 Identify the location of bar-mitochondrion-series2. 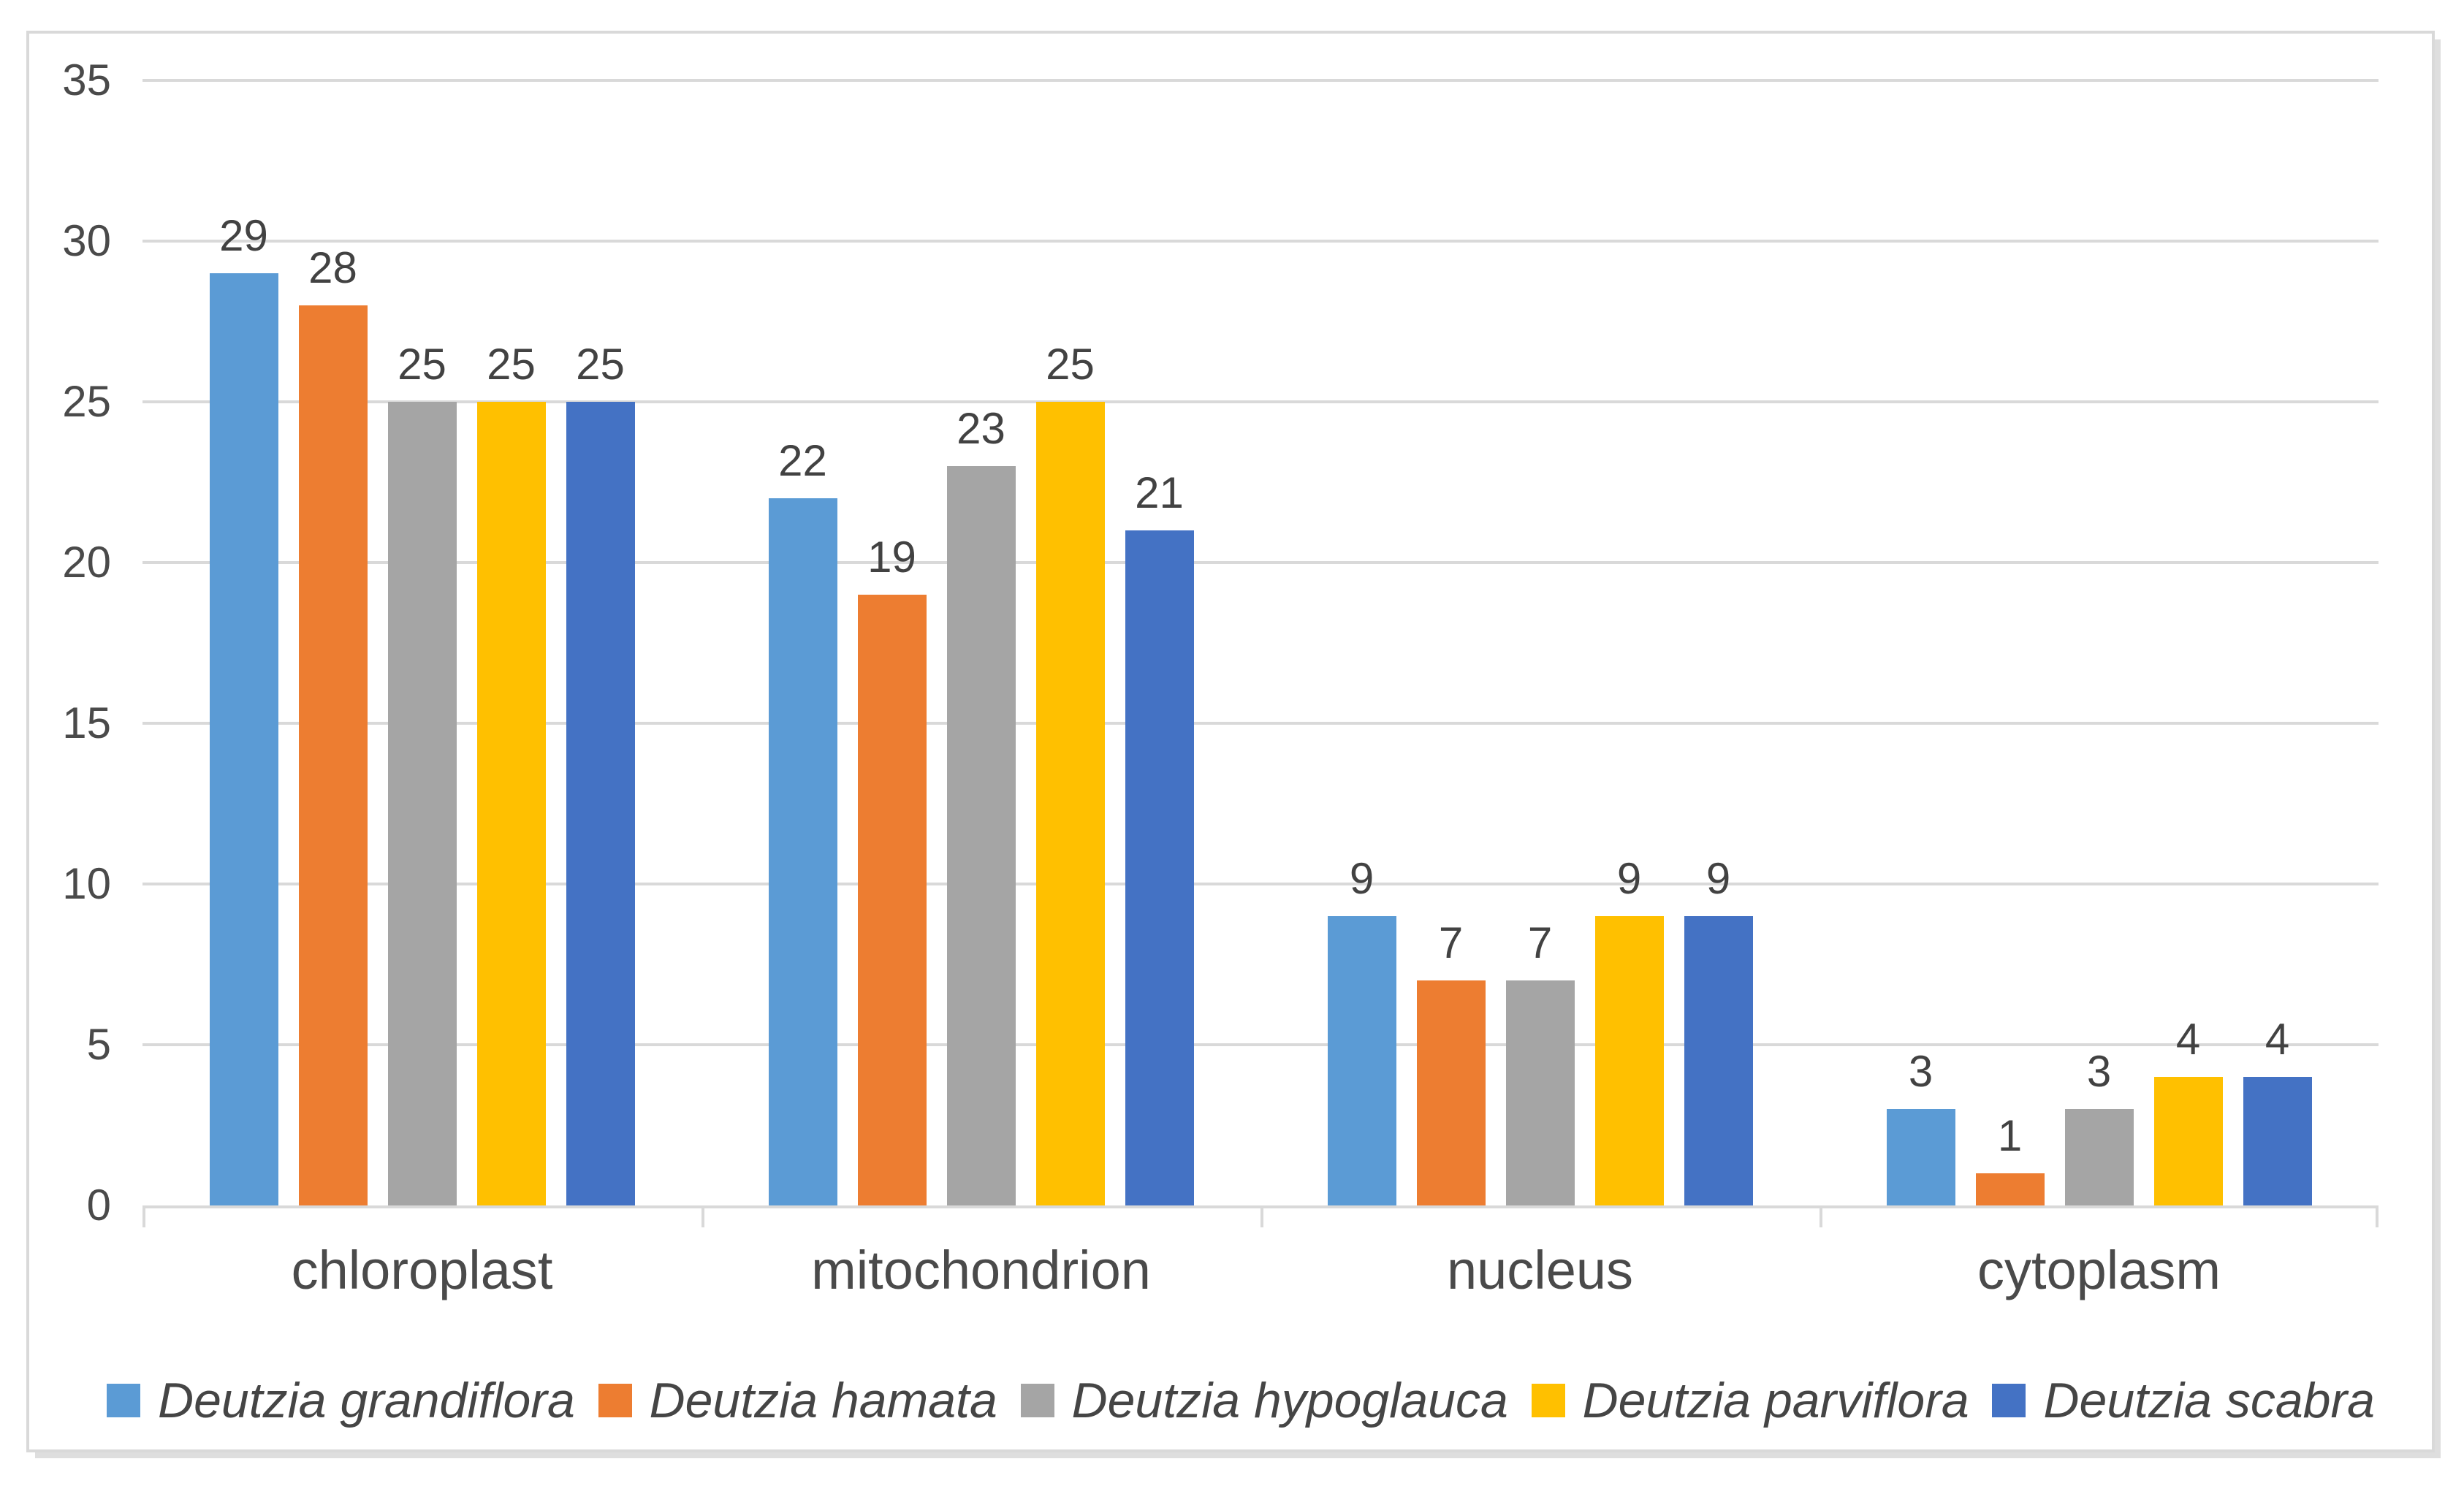
(892, 900).